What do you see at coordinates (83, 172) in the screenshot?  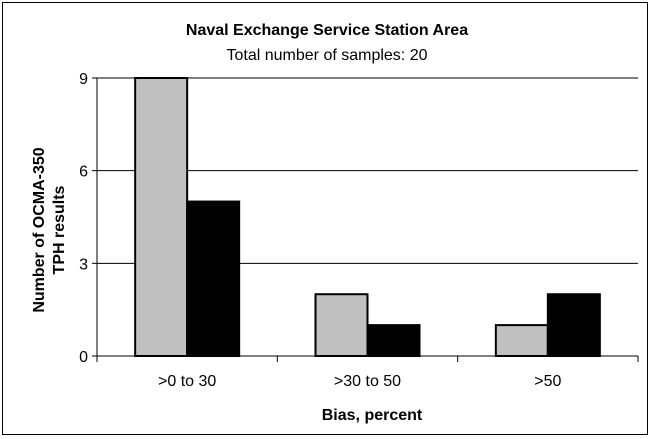 I see `y-tick-label: 6` at bounding box center [83, 172].